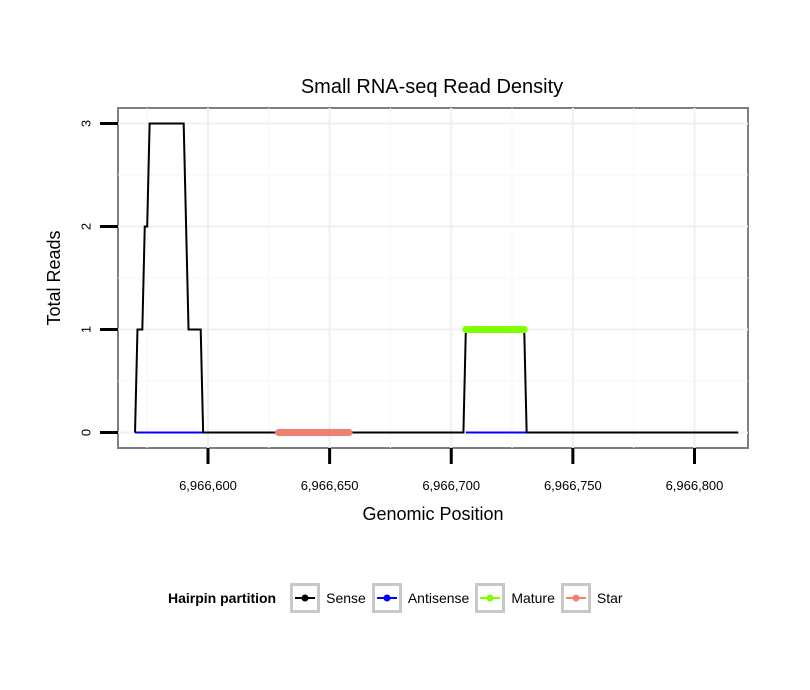 The width and height of the screenshot is (810, 690). What do you see at coordinates (86, 226) in the screenshot?
I see `y-tick-label: 2` at bounding box center [86, 226].